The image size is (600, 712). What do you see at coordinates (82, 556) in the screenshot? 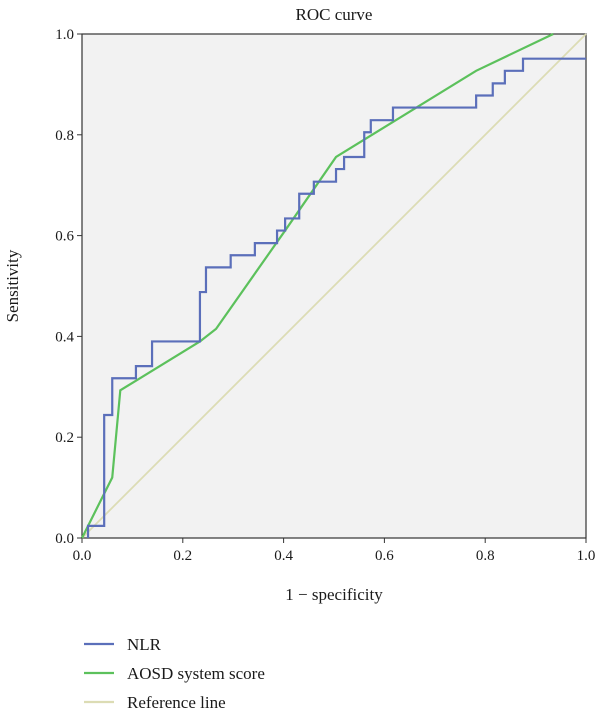
I see `x-tick-label: 0.0` at bounding box center [82, 556].